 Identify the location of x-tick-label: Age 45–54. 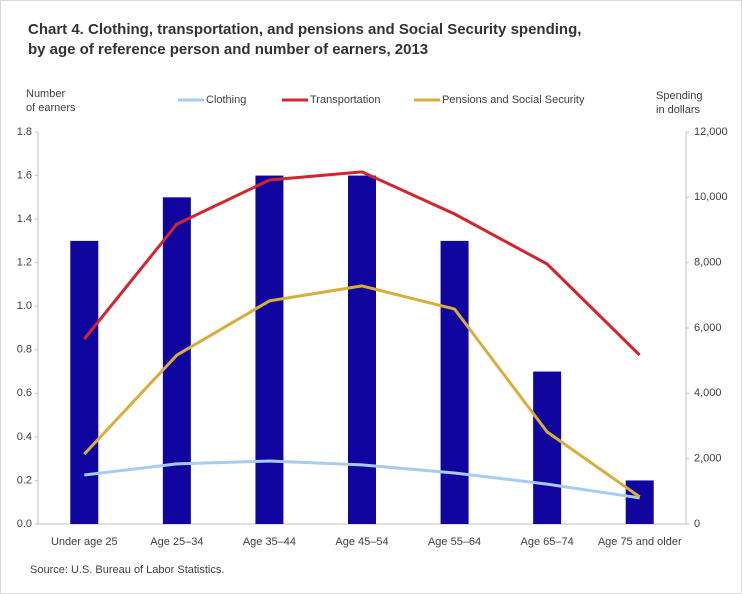
(361, 542).